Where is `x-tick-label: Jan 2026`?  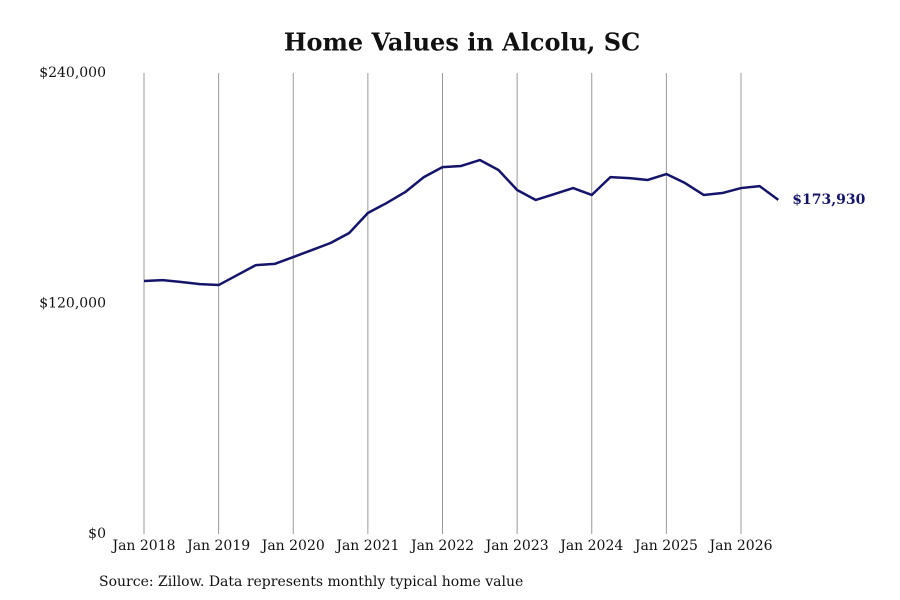 x-tick-label: Jan 2026 is located at coordinates (739, 546).